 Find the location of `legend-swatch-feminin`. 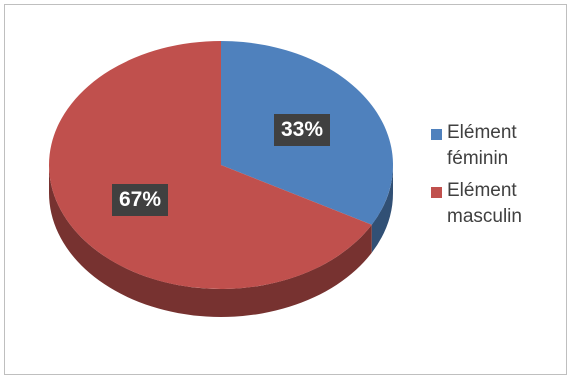

legend-swatch-feminin is located at coordinates (436, 134).